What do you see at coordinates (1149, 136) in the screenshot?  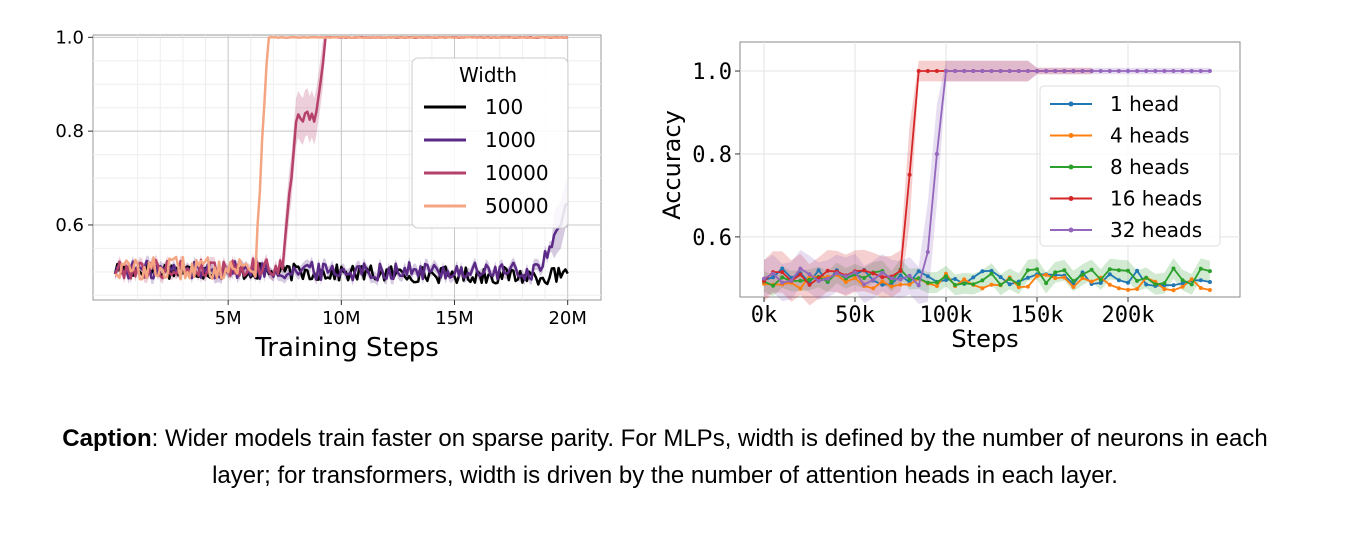 I see `legend-label: 4 heads` at bounding box center [1149, 136].